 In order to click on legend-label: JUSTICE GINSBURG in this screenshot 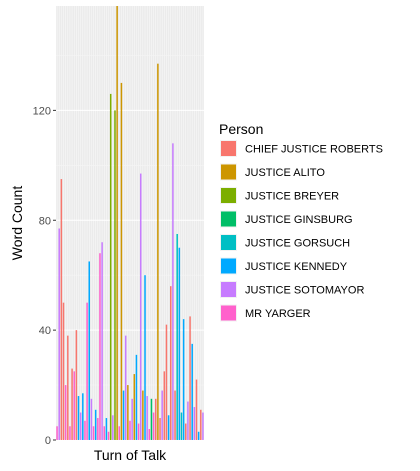, I will do `click(299, 220)`.